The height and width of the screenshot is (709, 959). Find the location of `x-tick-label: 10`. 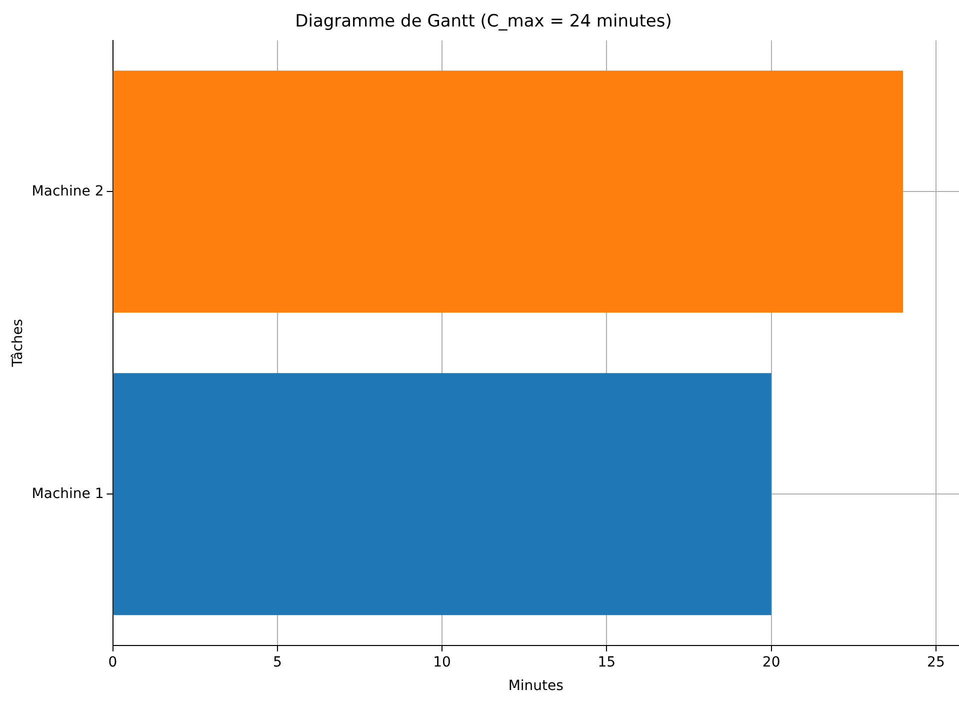

x-tick-label: 10 is located at coordinates (442, 662).